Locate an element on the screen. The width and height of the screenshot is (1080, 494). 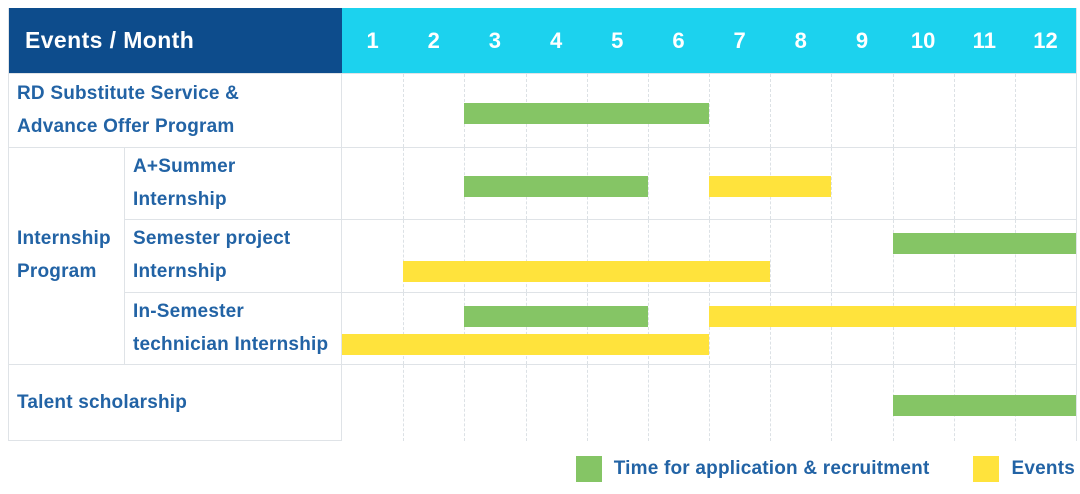
month-label-5: 5 is located at coordinates (617, 40).